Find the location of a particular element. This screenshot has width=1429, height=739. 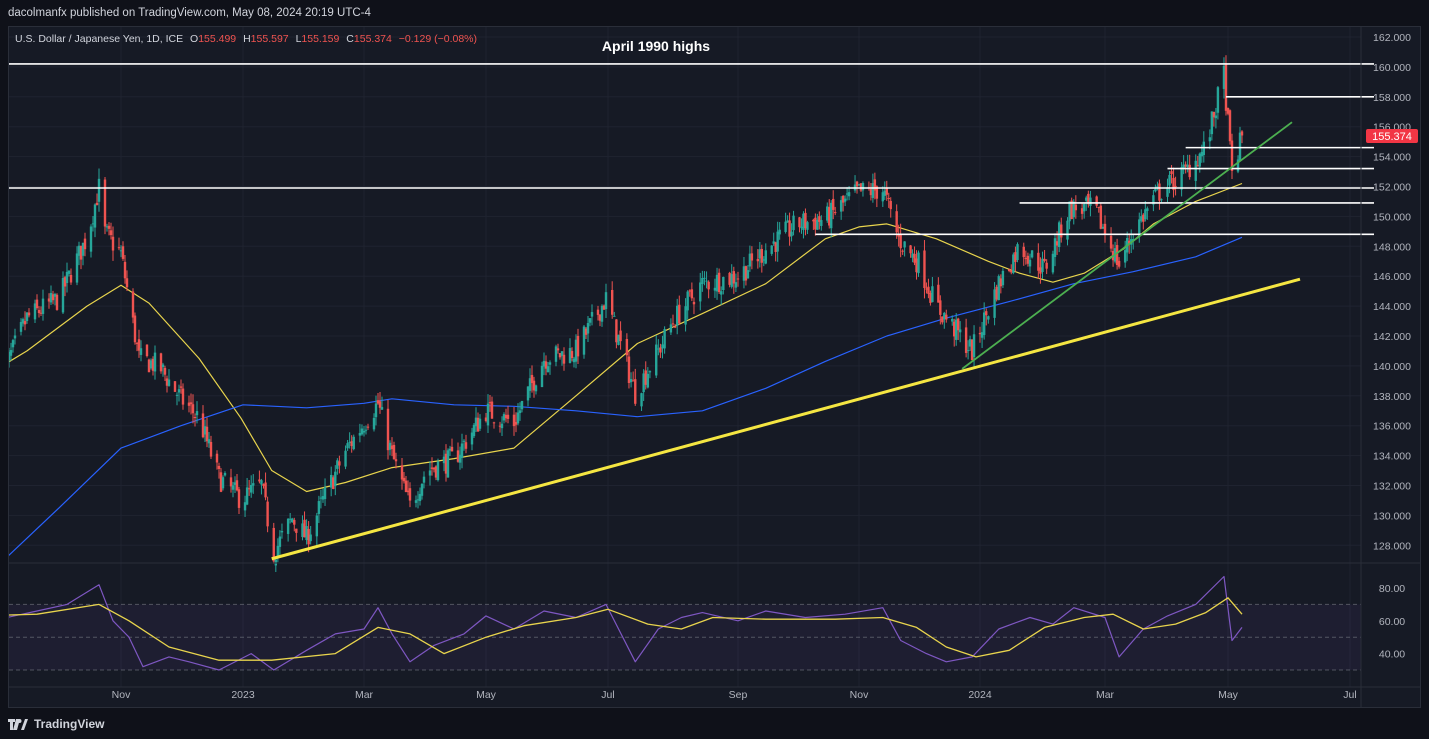

y-tick-label: 162.000 is located at coordinates (1392, 38).